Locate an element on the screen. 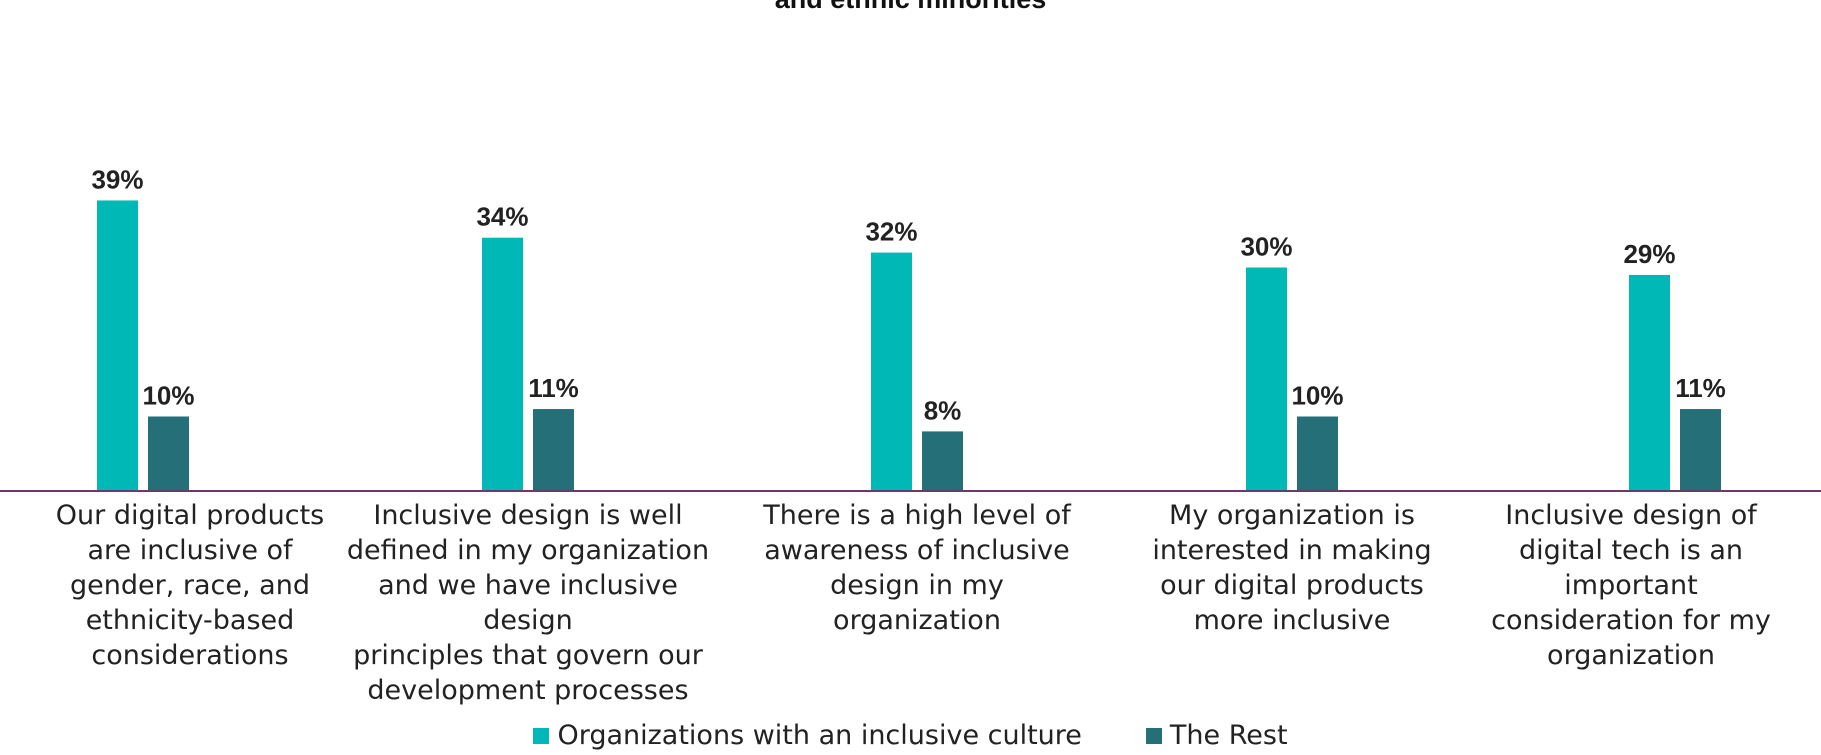 The image size is (1821, 755). x-tick-label-line: There is a high level of is located at coordinates (917, 515).